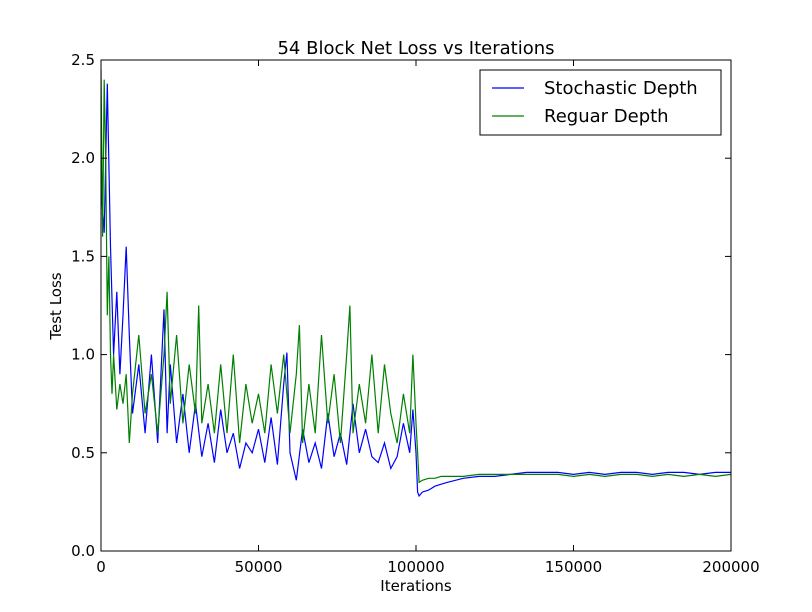  I want to click on x-tick-label: 150000, so click(573, 567).